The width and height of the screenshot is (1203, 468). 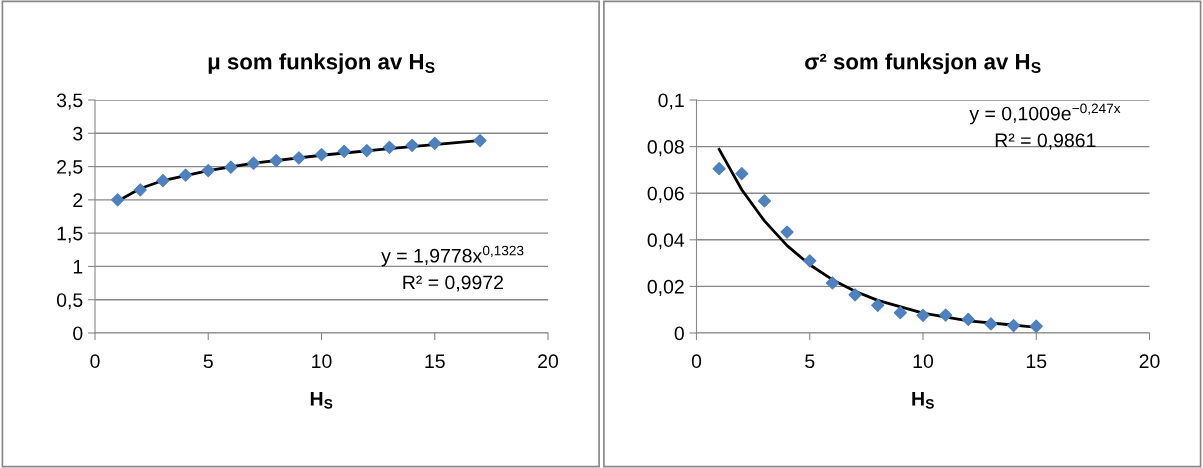 I want to click on y-tick-label: 1, so click(x=78, y=267).